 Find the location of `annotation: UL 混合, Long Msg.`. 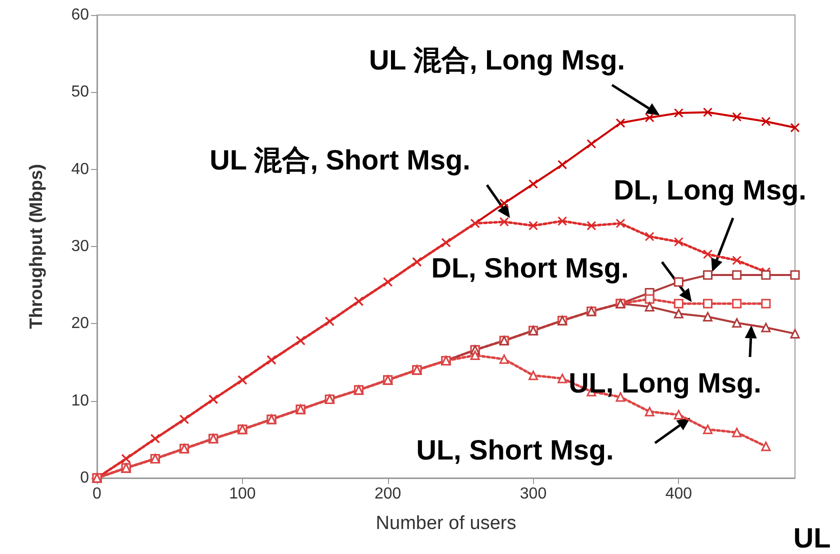

annotation: UL 混合, Long Msg. is located at coordinates (497, 60).